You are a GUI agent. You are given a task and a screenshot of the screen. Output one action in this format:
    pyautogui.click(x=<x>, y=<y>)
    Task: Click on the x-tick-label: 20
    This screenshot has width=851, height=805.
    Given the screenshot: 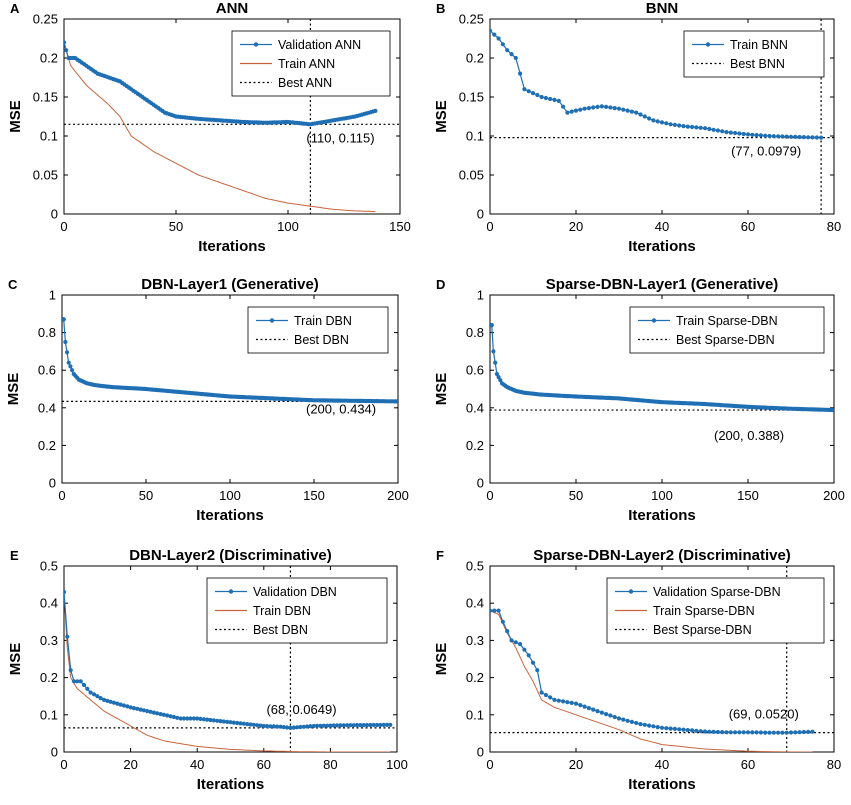 What is the action you would take?
    pyautogui.click(x=130, y=764)
    